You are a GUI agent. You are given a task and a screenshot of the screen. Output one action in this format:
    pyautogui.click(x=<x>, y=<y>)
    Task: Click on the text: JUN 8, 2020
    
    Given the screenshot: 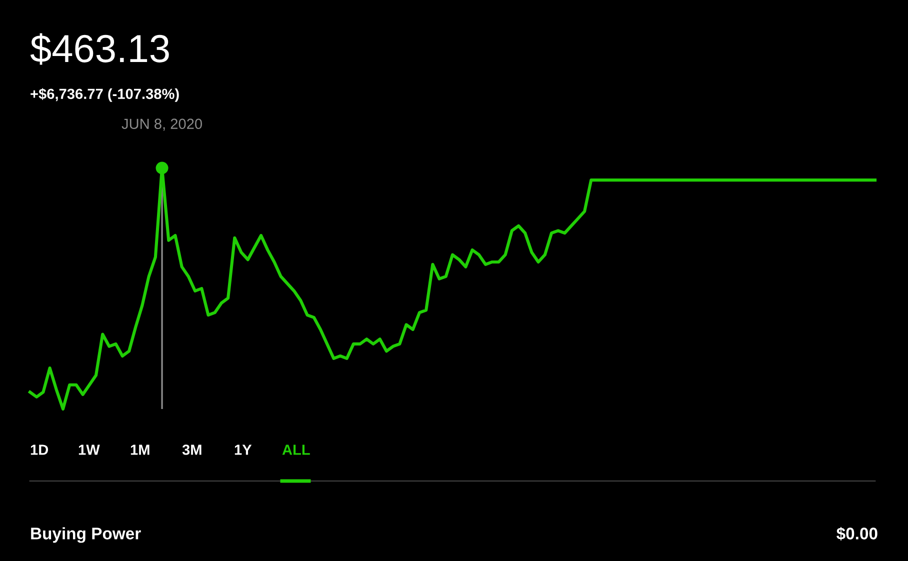 What is the action you would take?
    pyautogui.click(x=162, y=124)
    